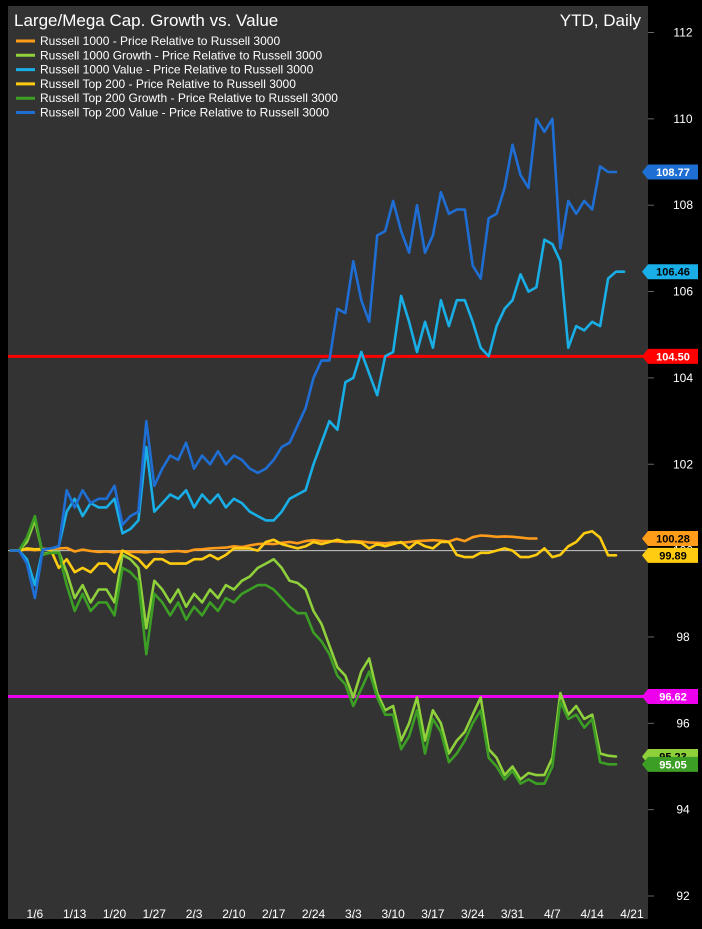 The height and width of the screenshot is (929, 702). Describe the element at coordinates (673, 765) in the screenshot. I see `series-top200g-tag-label: 95.05` at that location.